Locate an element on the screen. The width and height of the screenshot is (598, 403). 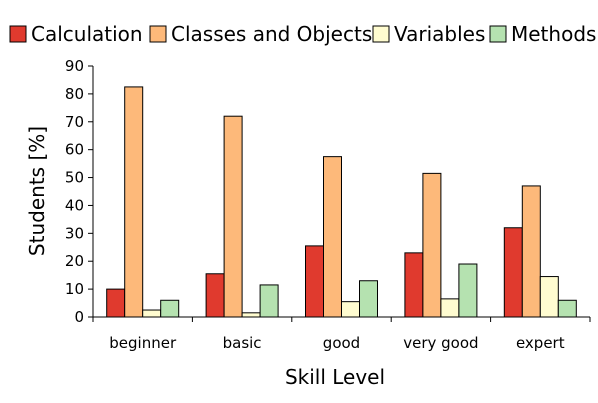
legend-label: Methods is located at coordinates (553, 34).